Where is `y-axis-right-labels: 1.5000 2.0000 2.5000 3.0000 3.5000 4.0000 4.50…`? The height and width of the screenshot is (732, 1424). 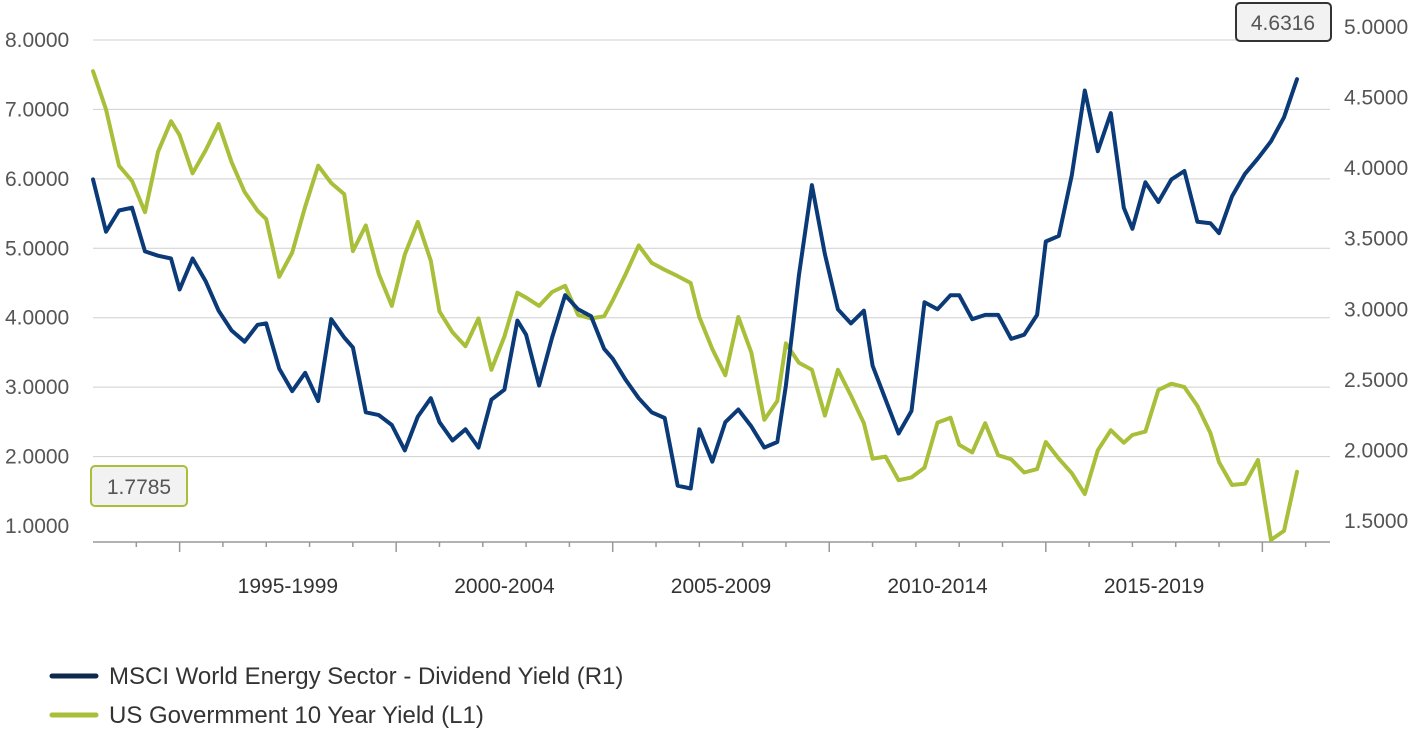
y-axis-right-labels: 1.5000 2.0000 2.5000 3.0000 3.5000 4.0000 4.50… is located at coordinates (1376, 274).